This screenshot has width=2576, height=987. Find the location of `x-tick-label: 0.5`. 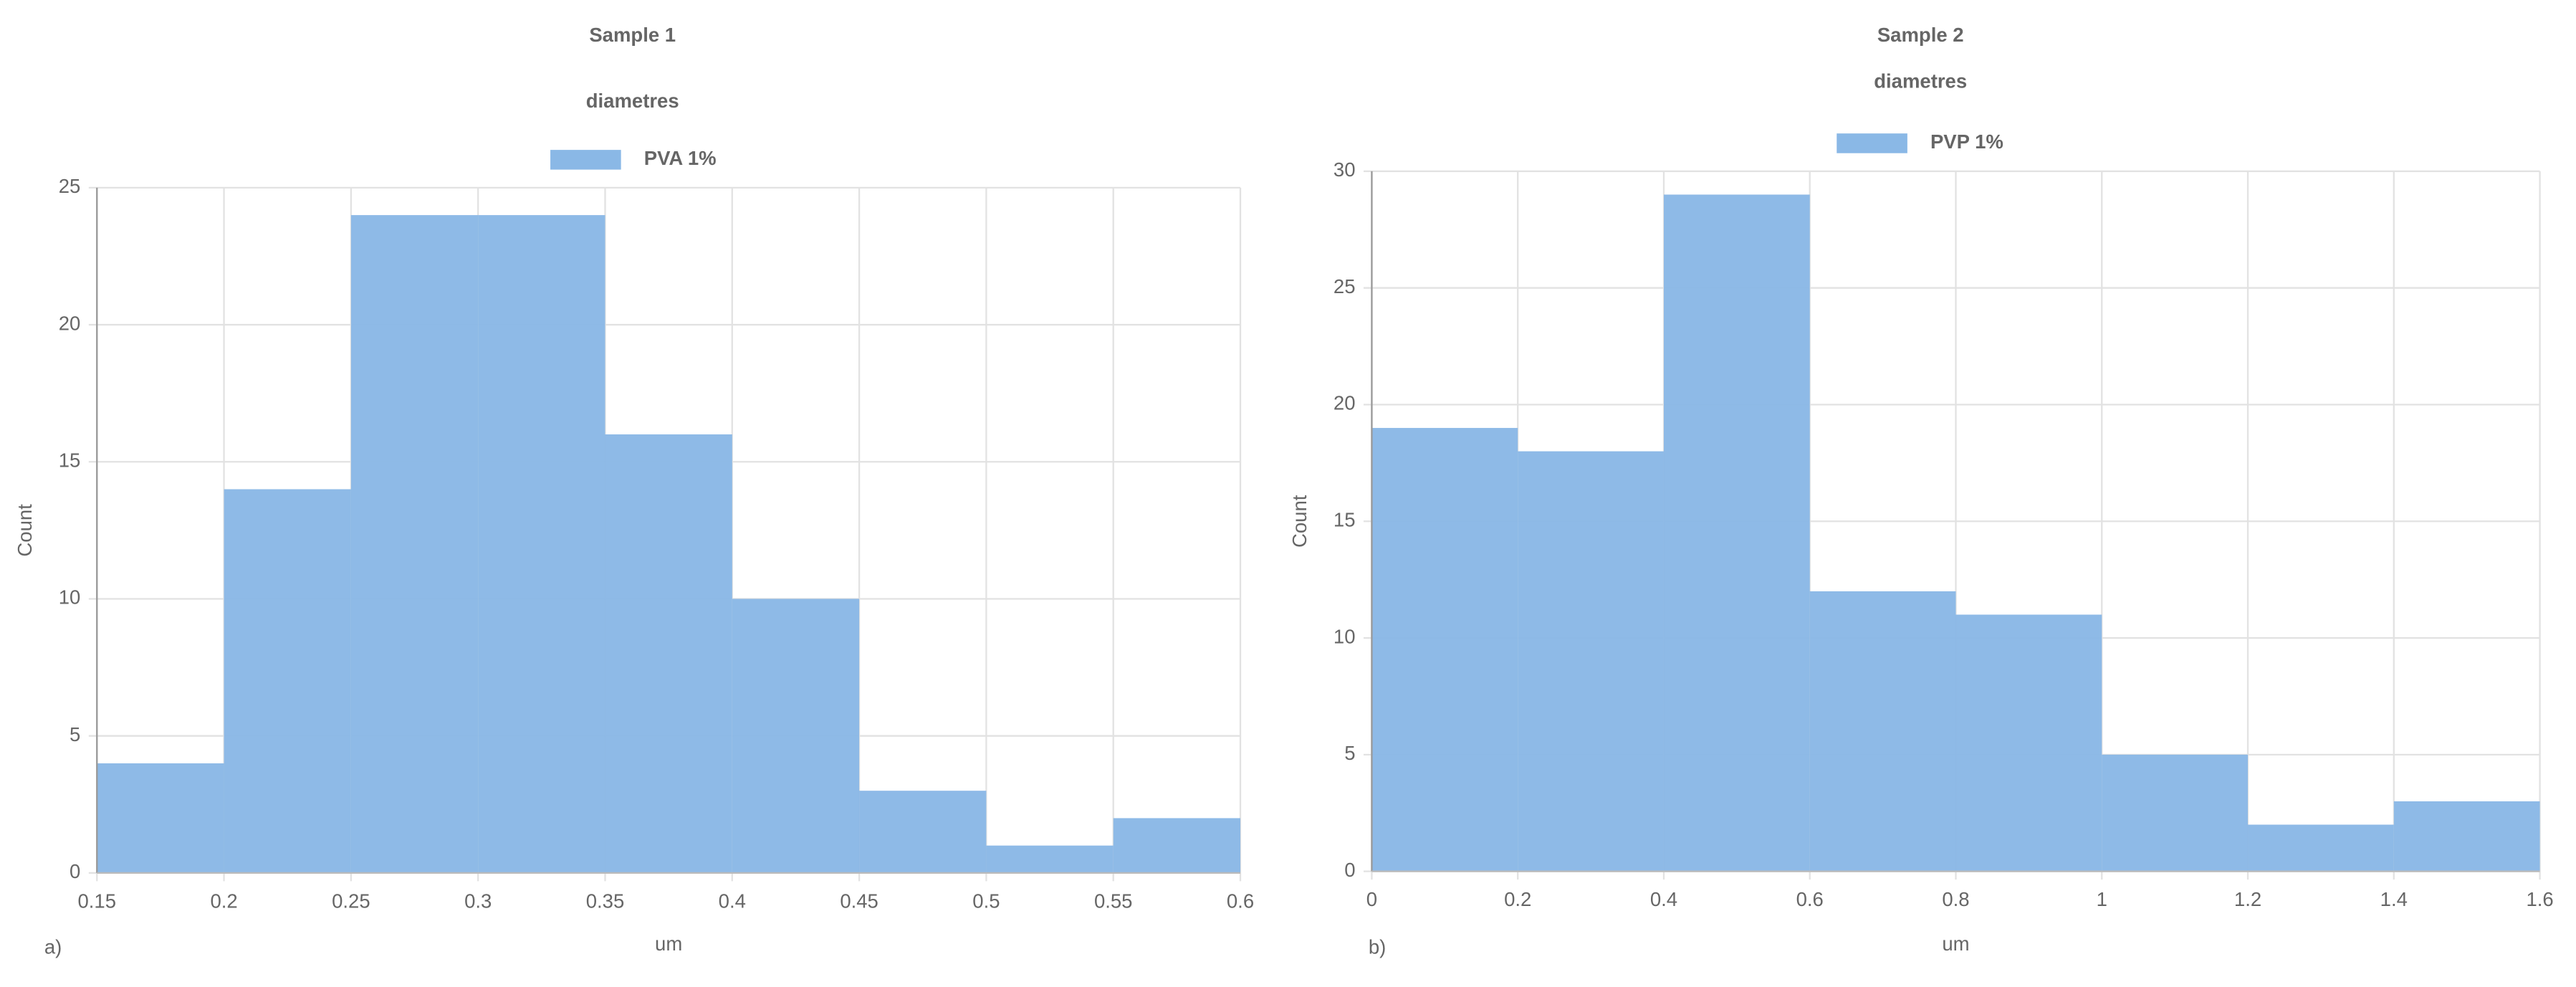

x-tick-label: 0.5 is located at coordinates (986, 901).